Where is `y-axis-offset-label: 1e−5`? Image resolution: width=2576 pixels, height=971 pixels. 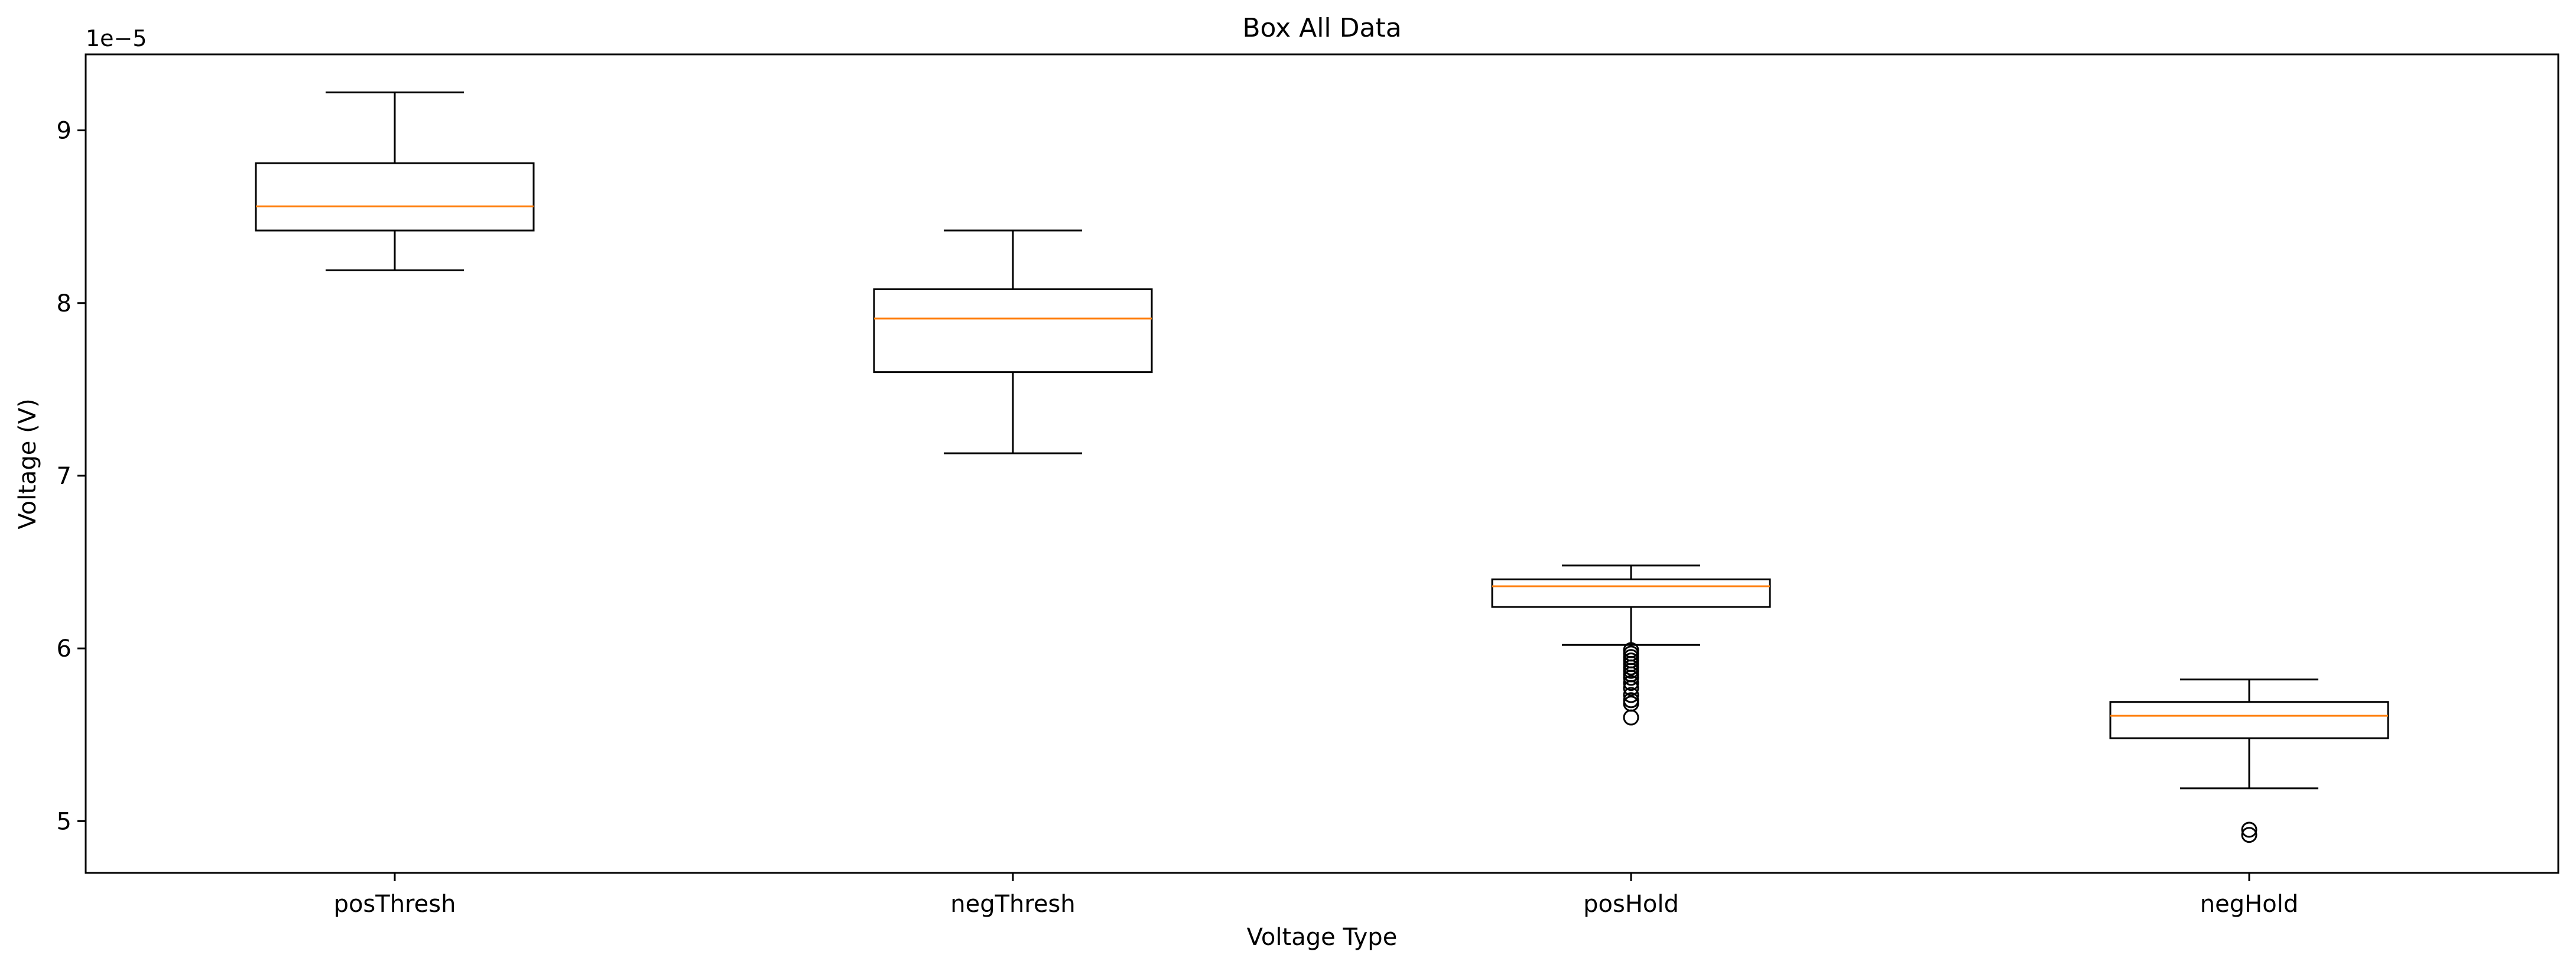 y-axis-offset-label: 1e−5 is located at coordinates (116, 38).